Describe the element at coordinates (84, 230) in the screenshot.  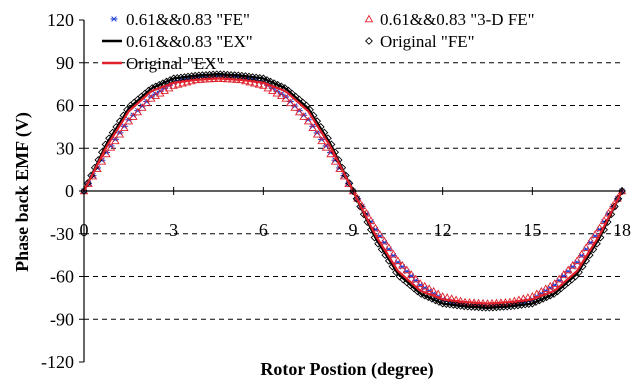
I see `x-tick-label: 0` at that location.